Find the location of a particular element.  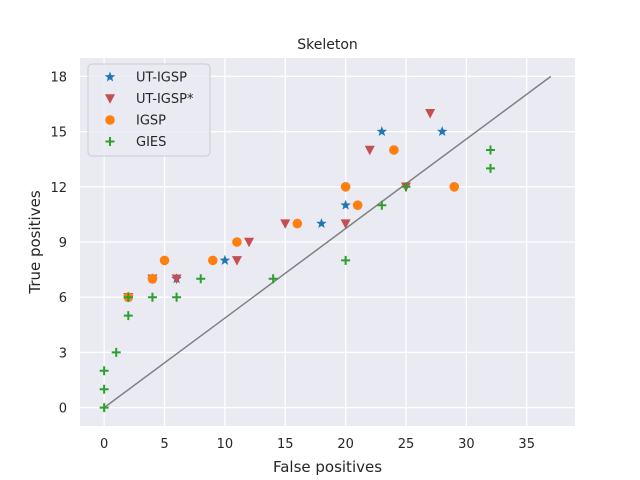

legend-item: UT-IGSP is located at coordinates (145, 78).